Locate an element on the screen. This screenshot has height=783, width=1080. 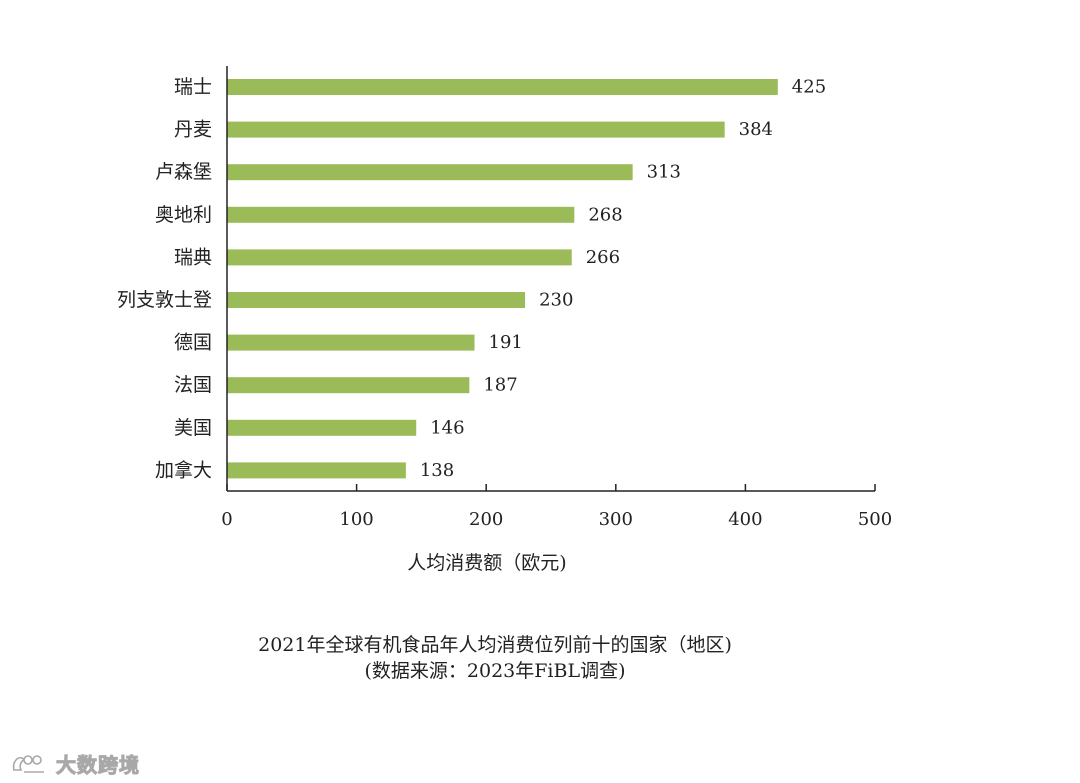
category-label: 奥地利 is located at coordinates (183, 215).